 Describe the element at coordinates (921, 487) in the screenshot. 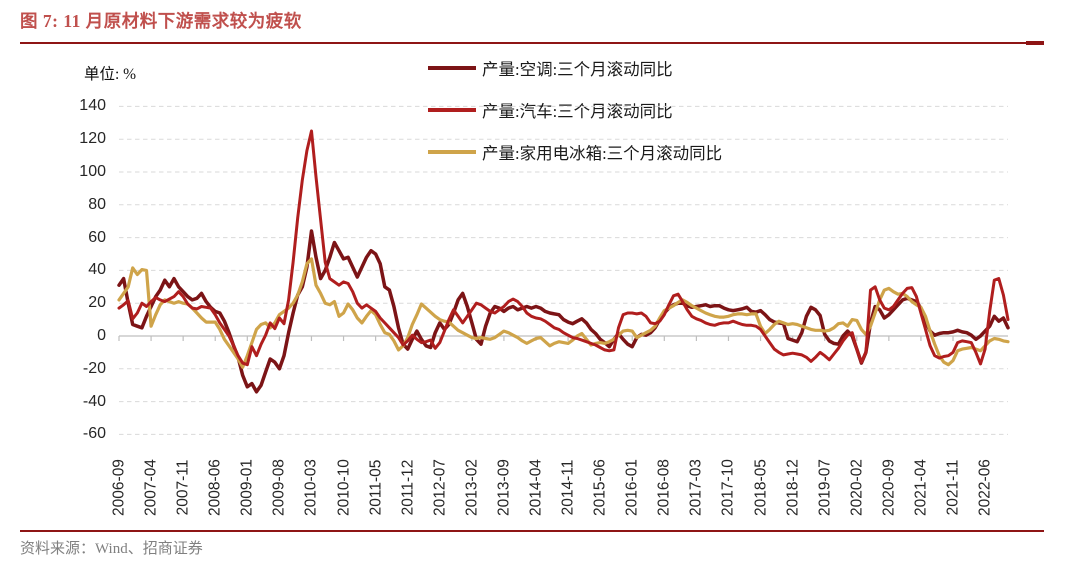

I see `x-tick-label-2021-04: 2021-04` at that location.